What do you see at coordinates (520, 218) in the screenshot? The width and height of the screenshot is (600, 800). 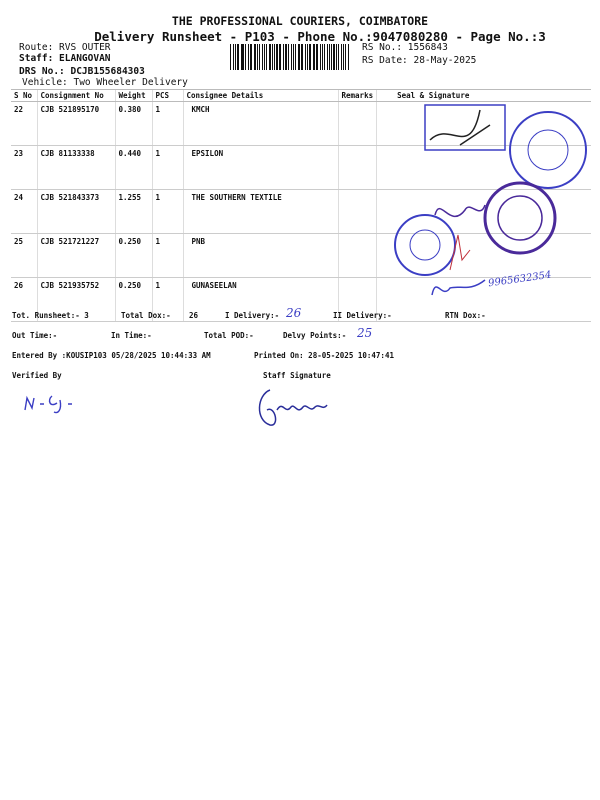 I see `textile-stamp` at bounding box center [520, 218].